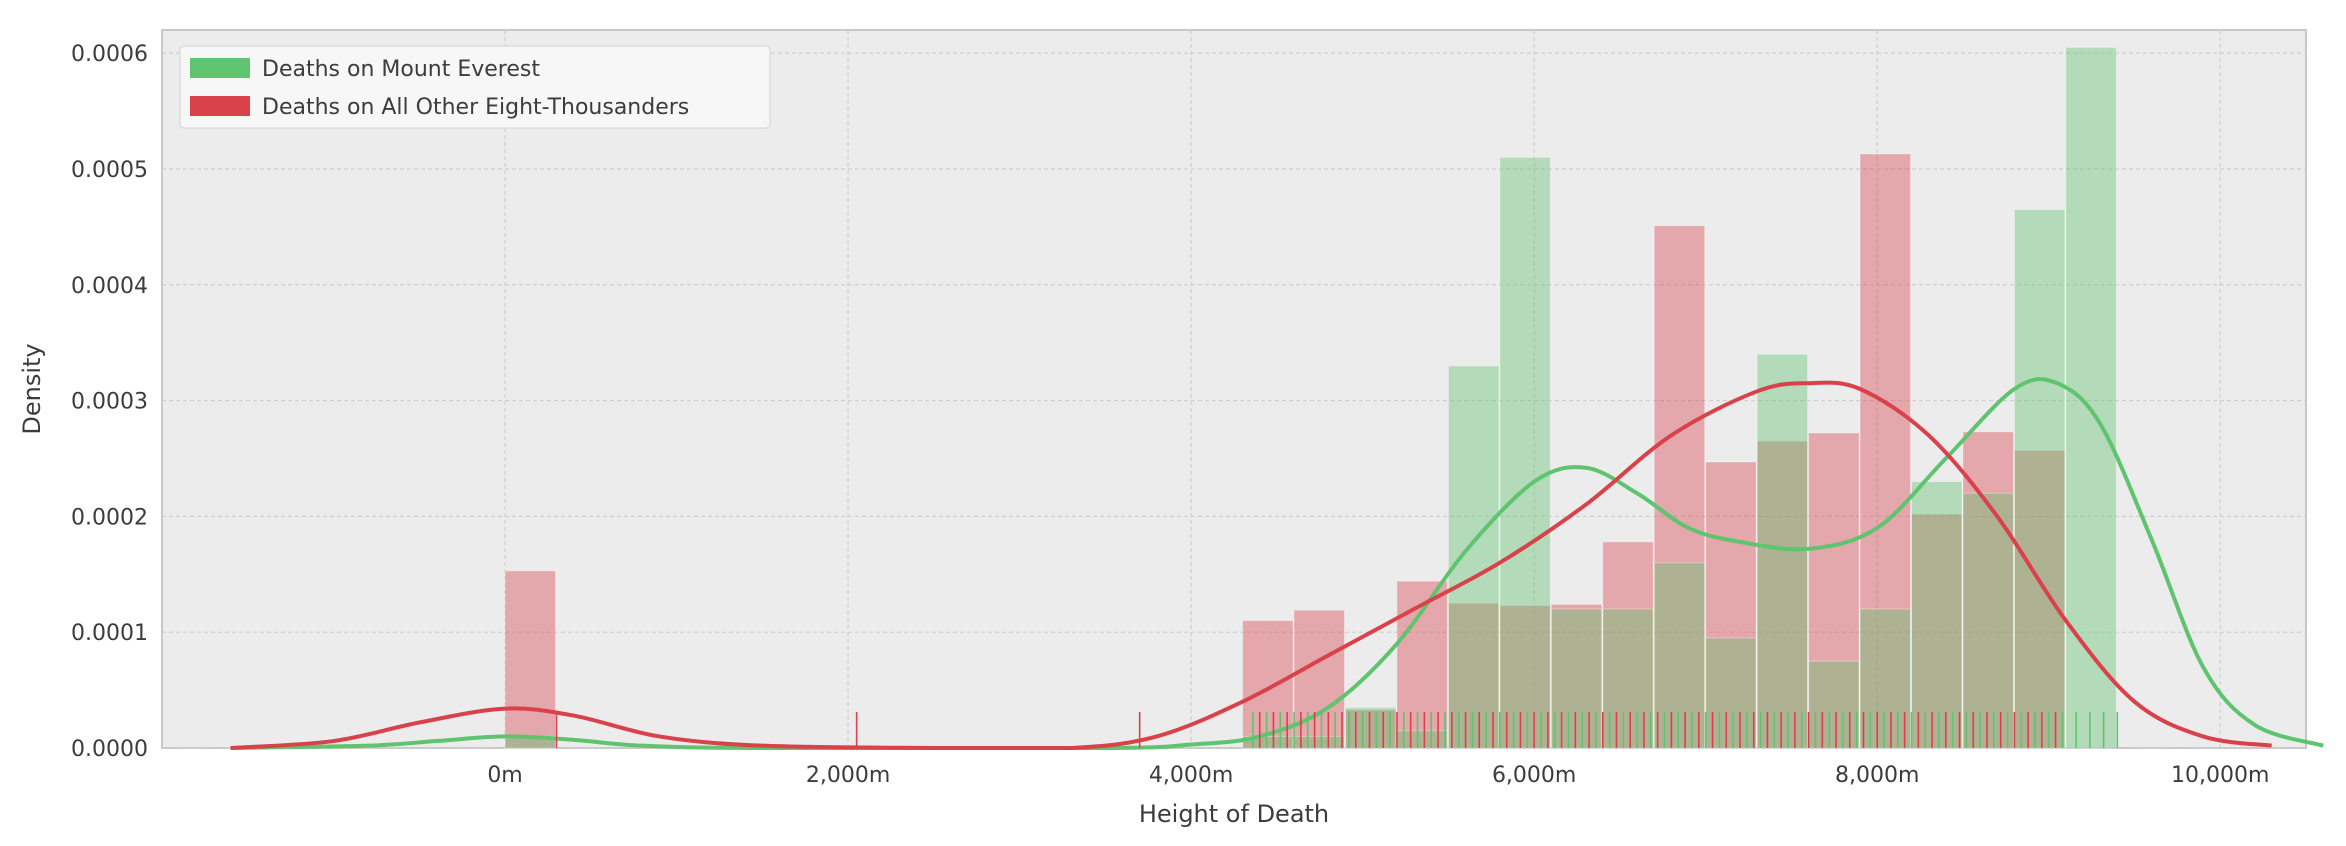 The width and height of the screenshot is (2346, 846). What do you see at coordinates (109, 749) in the screenshot?
I see `y-tick-label: 0.0000` at bounding box center [109, 749].